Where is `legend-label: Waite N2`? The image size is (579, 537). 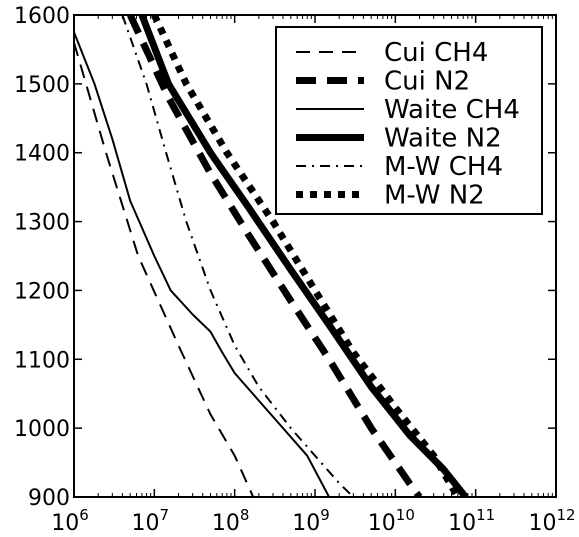 legend-label: Waite N2 is located at coordinates (443, 139).